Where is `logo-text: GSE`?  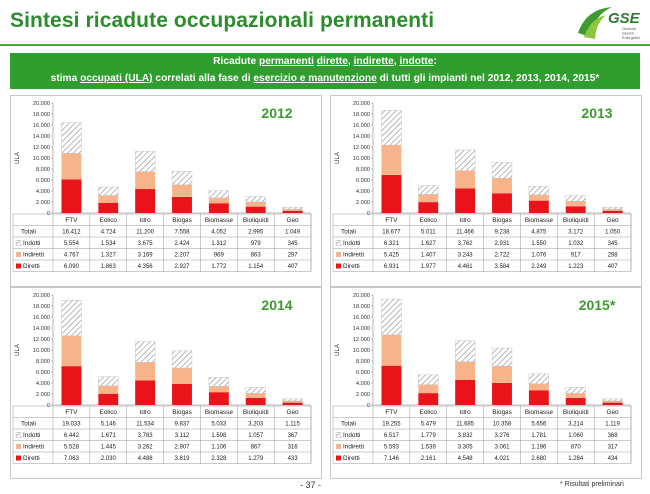
logo-text: GSE is located at coordinates (624, 18).